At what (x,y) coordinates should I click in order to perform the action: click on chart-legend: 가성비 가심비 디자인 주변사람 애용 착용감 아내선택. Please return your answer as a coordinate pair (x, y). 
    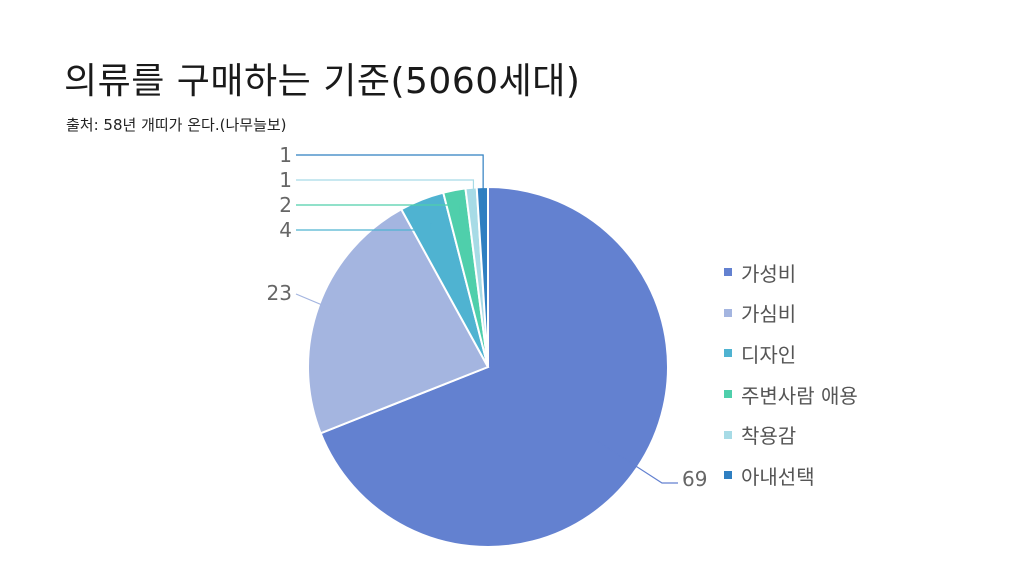
    Looking at the image, I should click on (791, 374).